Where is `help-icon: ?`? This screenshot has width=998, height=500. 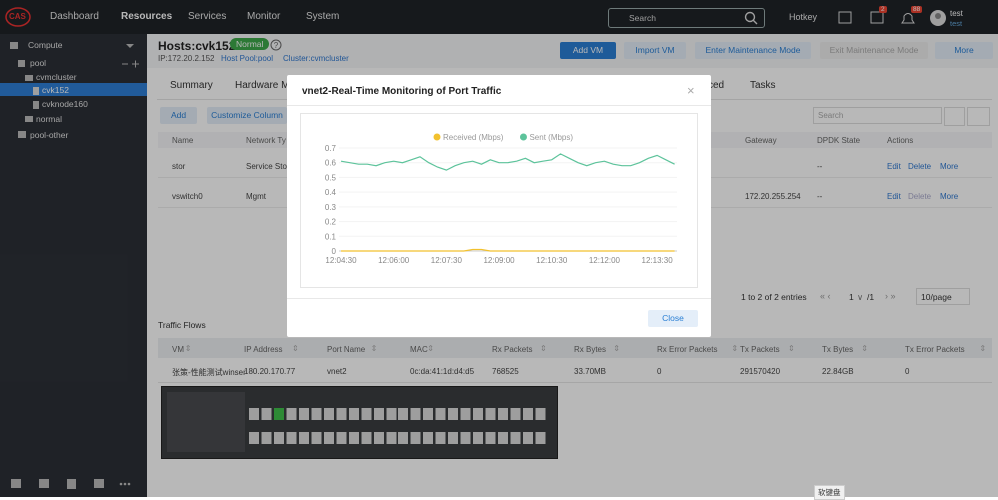
help-icon: ? is located at coordinates (276, 45).